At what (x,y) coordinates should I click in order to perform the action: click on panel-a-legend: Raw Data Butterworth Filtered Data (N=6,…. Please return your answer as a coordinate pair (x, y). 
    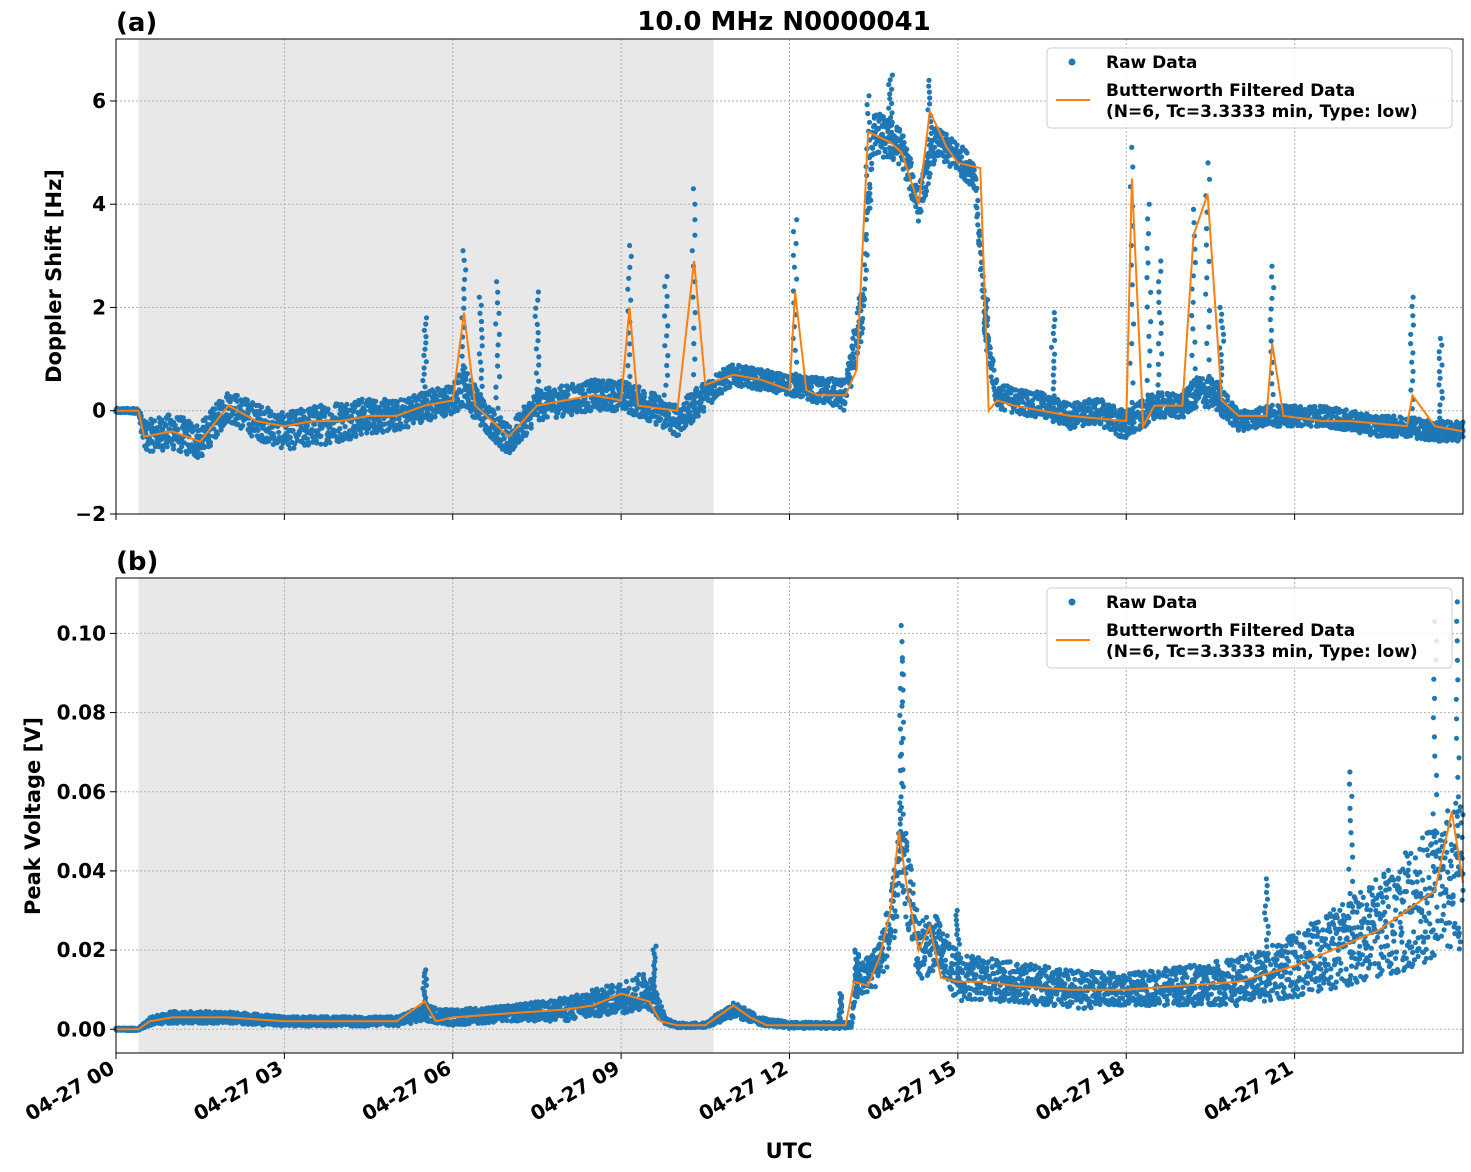
    Looking at the image, I should click on (1249, 88).